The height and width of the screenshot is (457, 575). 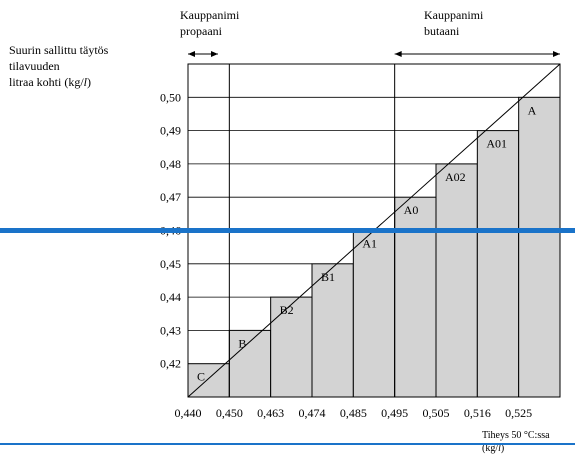 What do you see at coordinates (270, 413) in the screenshot?
I see `x-tick-label-2: 0,463` at bounding box center [270, 413].